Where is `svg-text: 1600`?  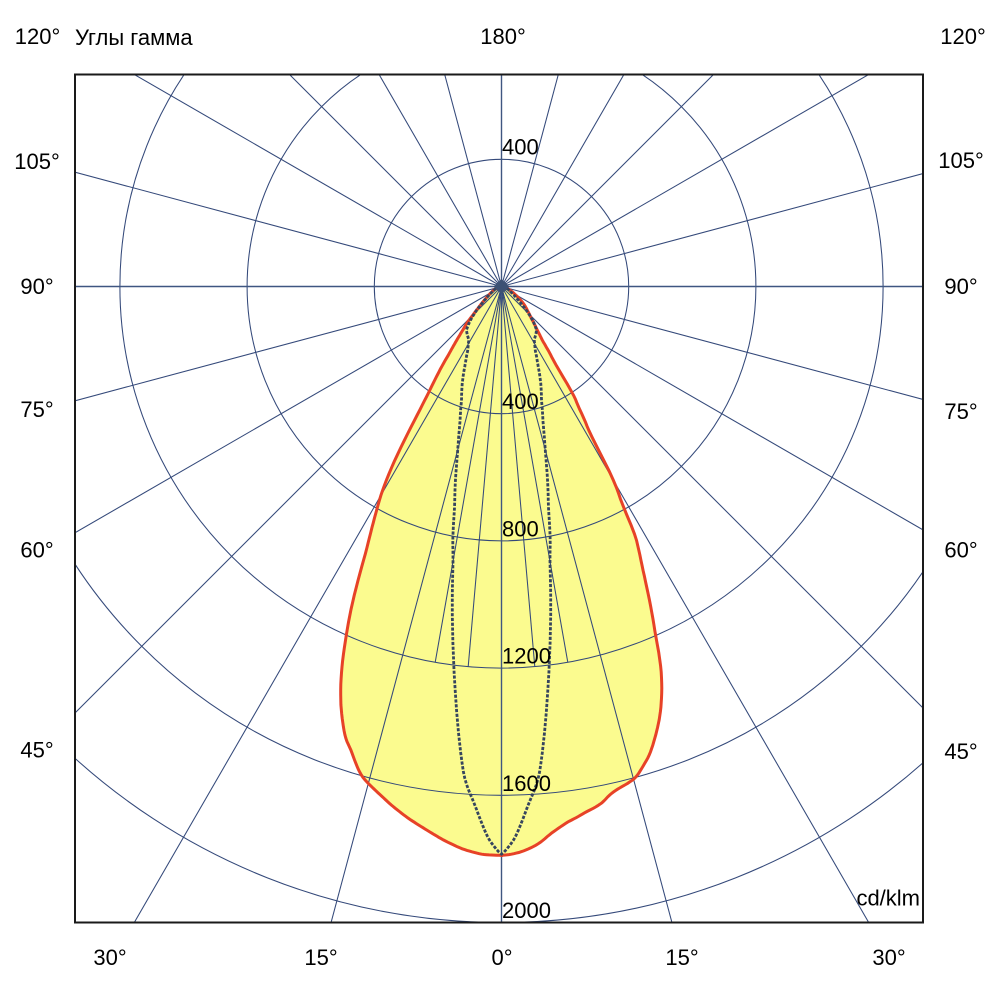
svg-text: 1600 is located at coordinates (526, 783).